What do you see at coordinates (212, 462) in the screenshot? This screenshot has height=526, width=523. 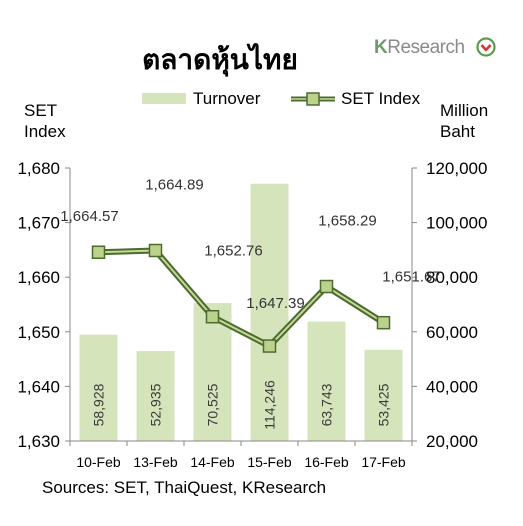 I see `x-tick-label-14-feb: 14-Feb` at bounding box center [212, 462].